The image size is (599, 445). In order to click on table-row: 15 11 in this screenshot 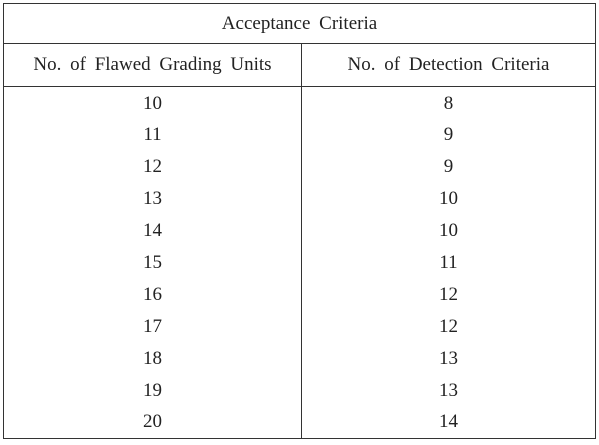, I will do `click(299, 262)`.